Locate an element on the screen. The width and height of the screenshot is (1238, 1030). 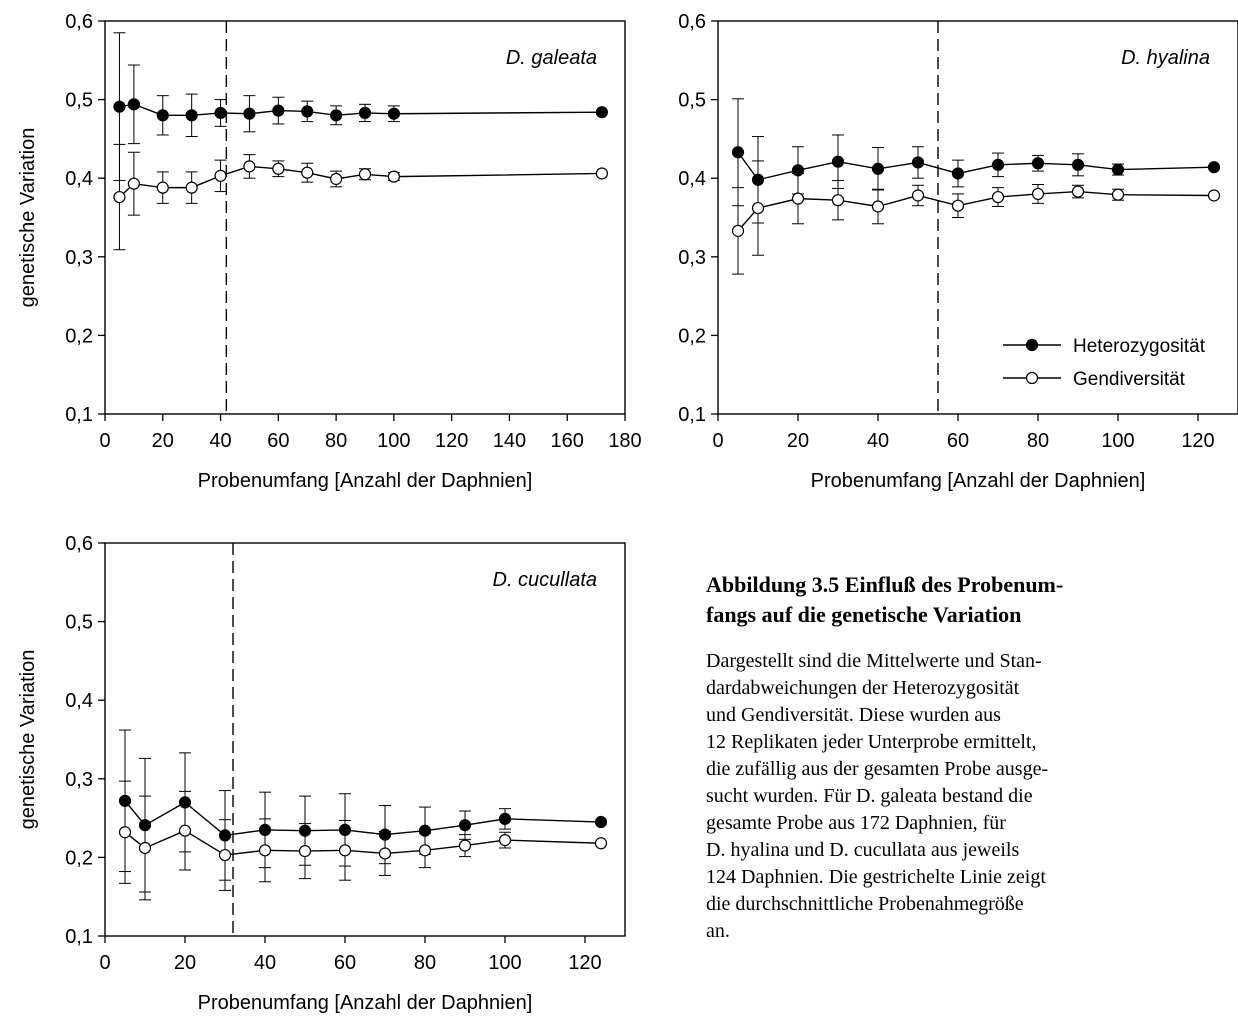
y-tick-label: 0,1 is located at coordinates (79, 937).